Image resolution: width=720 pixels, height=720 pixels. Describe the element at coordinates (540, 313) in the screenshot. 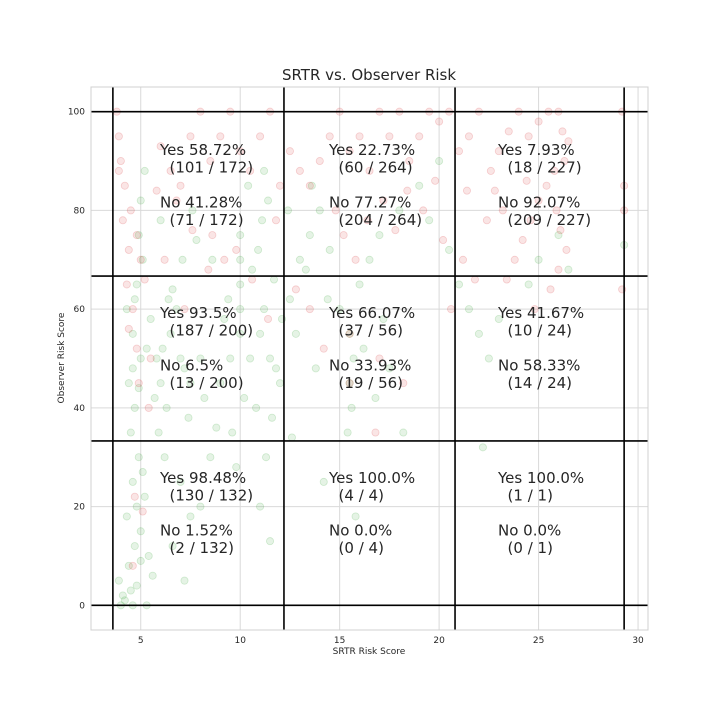

I see `cell-annotation-line: Yes 41.67%` at that location.